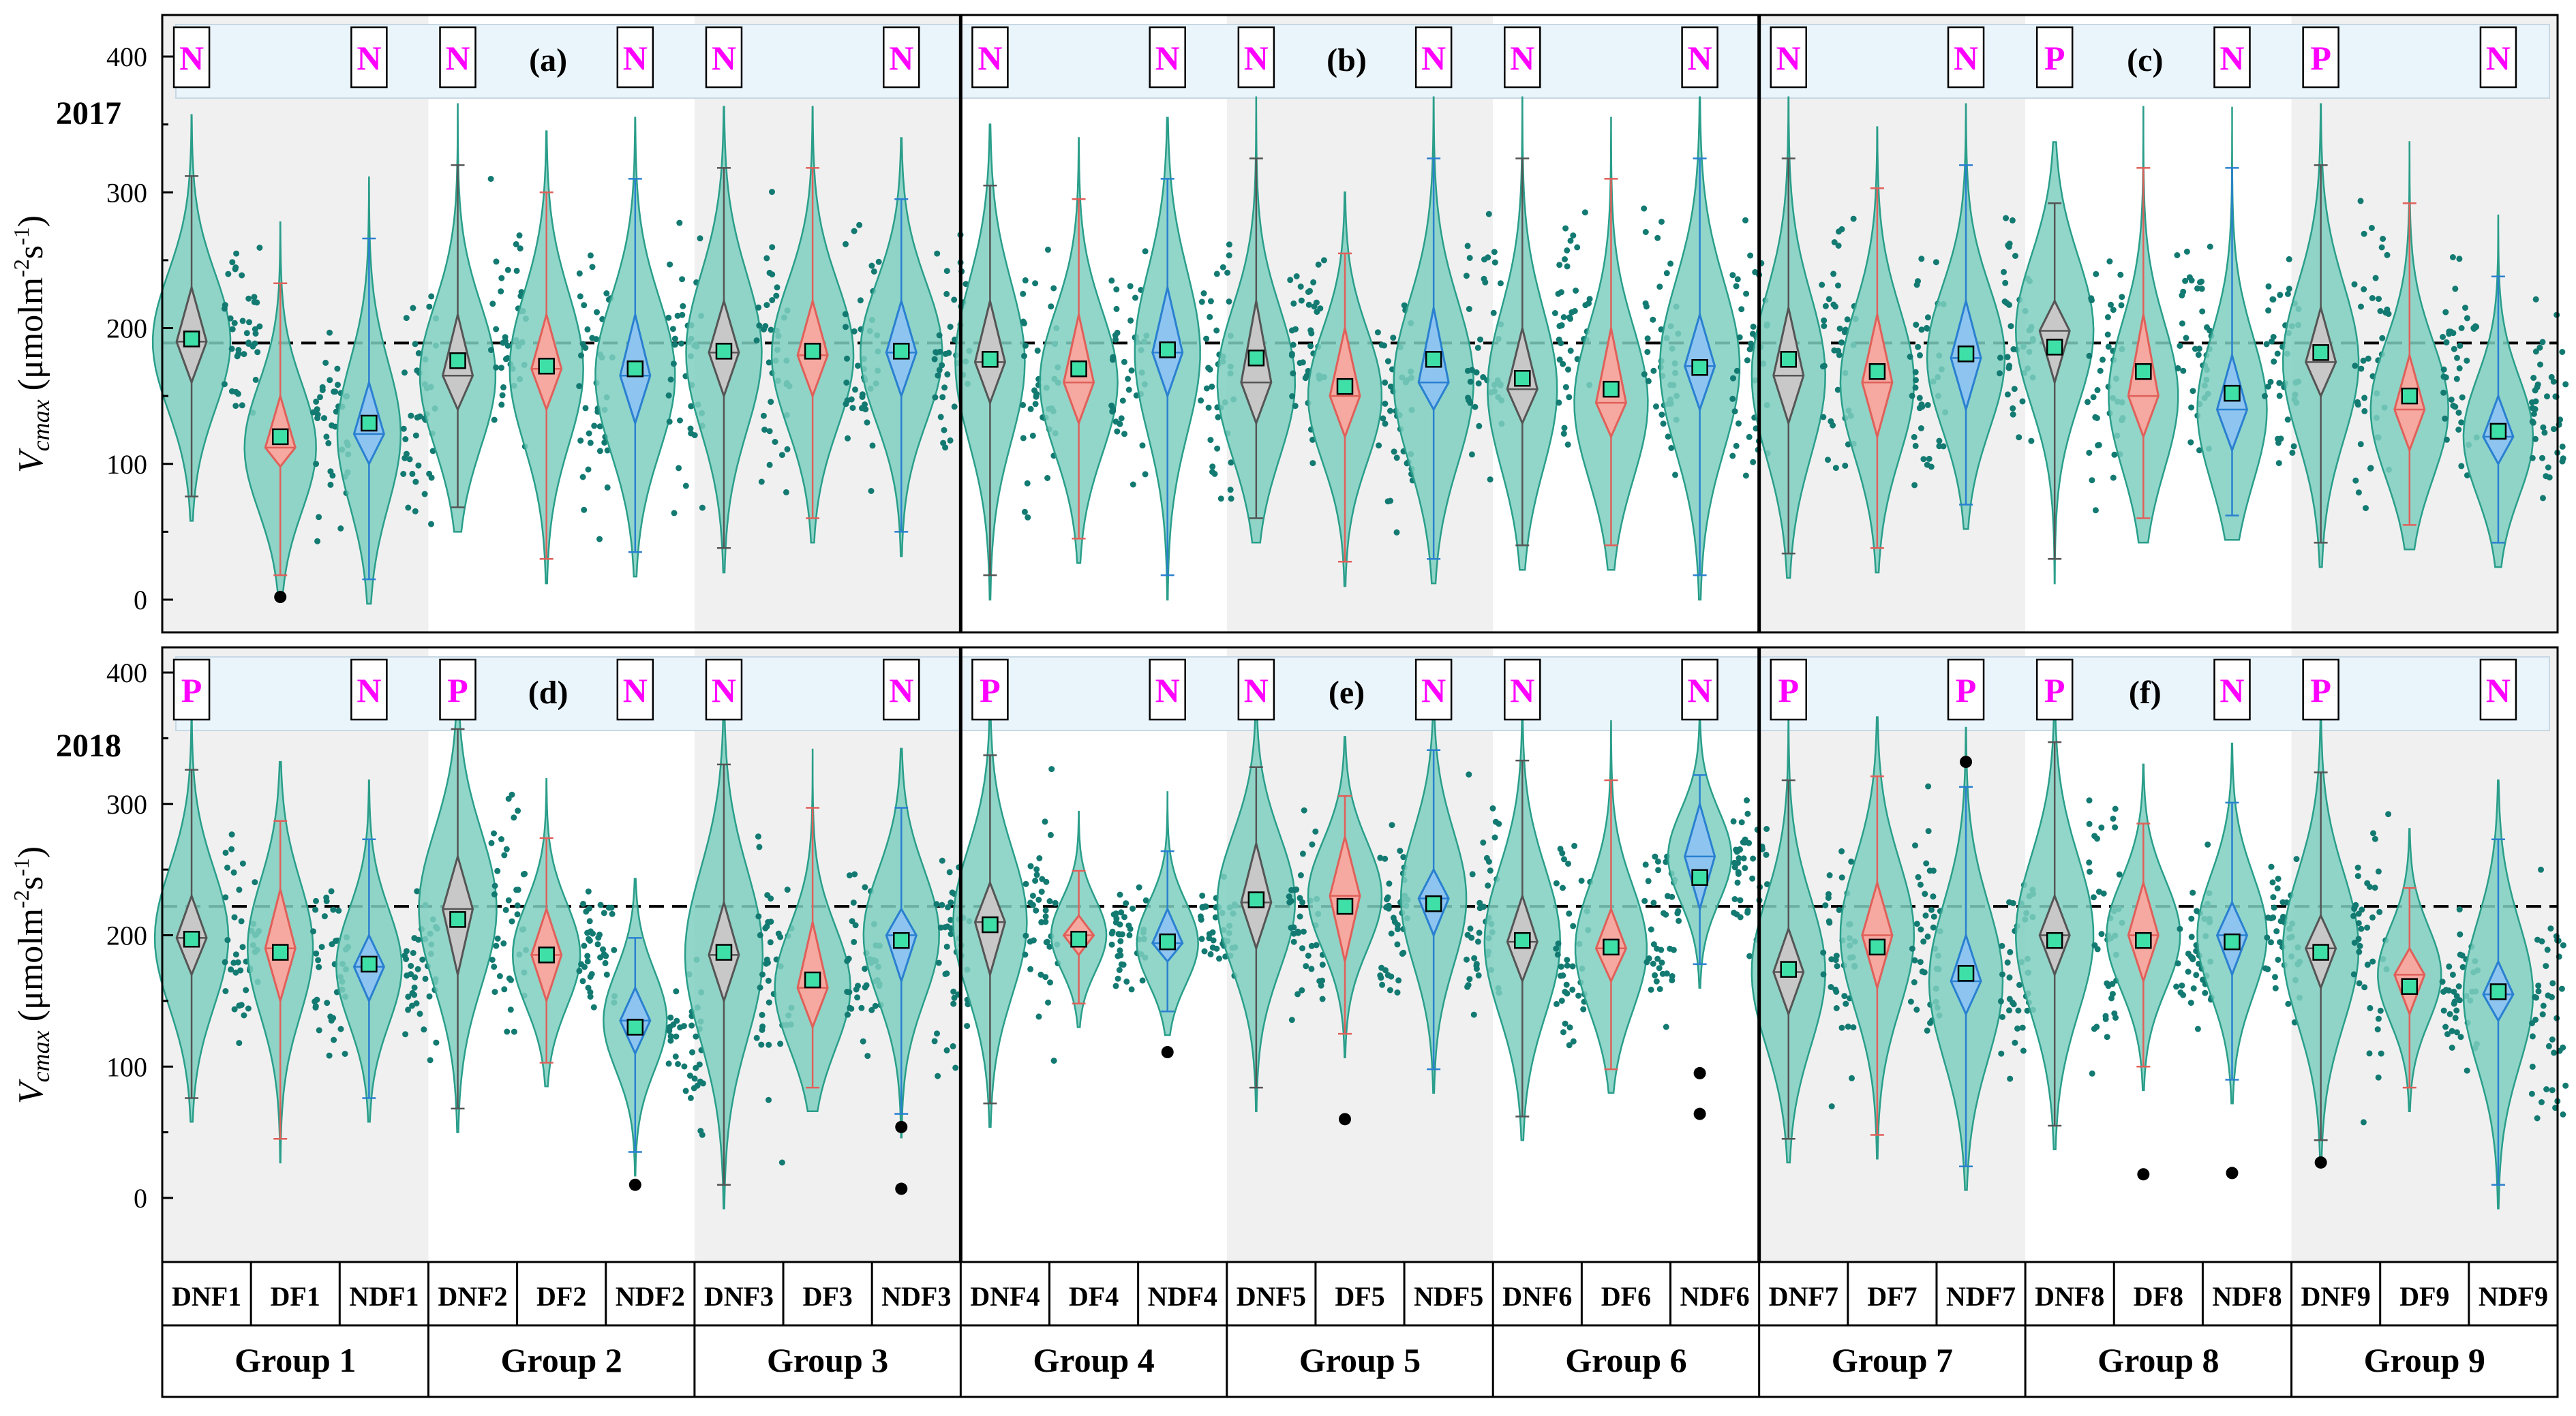 This screenshot has height=1416, width=2576. What do you see at coordinates (31, 969) in the screenshot?
I see `y-axis-label-part: (μmolm` at bounding box center [31, 969].